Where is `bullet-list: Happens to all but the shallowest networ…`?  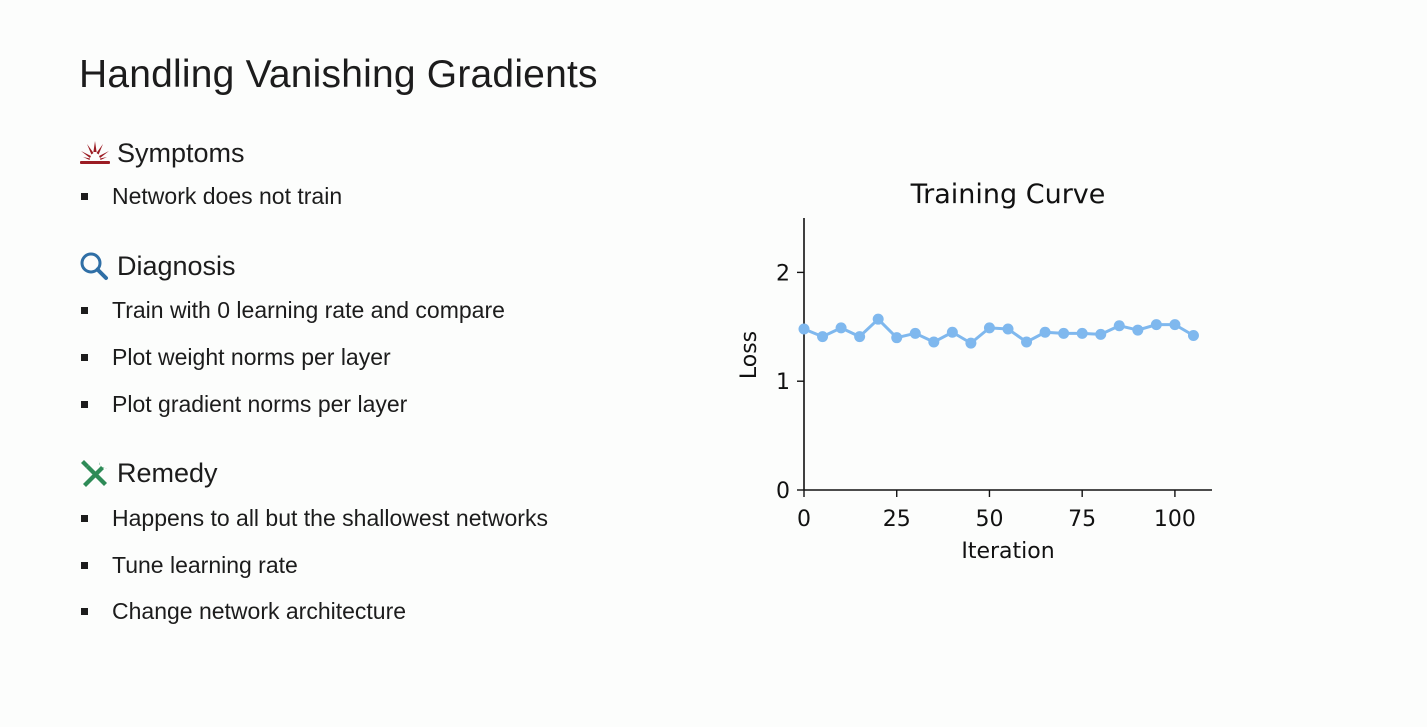 bullet-list: Happens to all but the shallowest networ… is located at coordinates (399, 564).